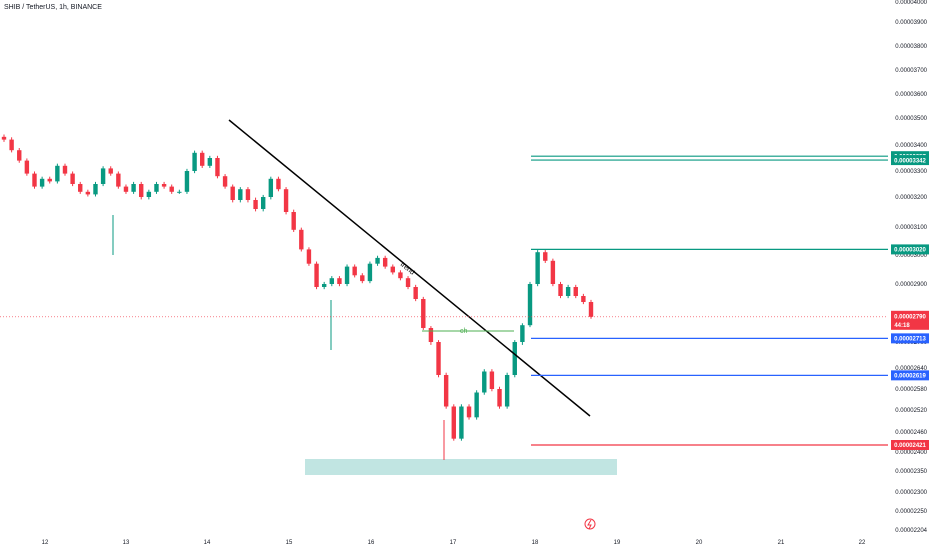  Describe the element at coordinates (902, 326) in the screenshot. I see `countdown-text: 44:18` at that location.